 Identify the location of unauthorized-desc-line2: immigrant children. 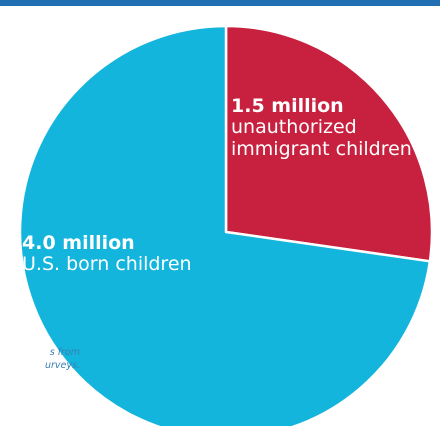
(321, 148).